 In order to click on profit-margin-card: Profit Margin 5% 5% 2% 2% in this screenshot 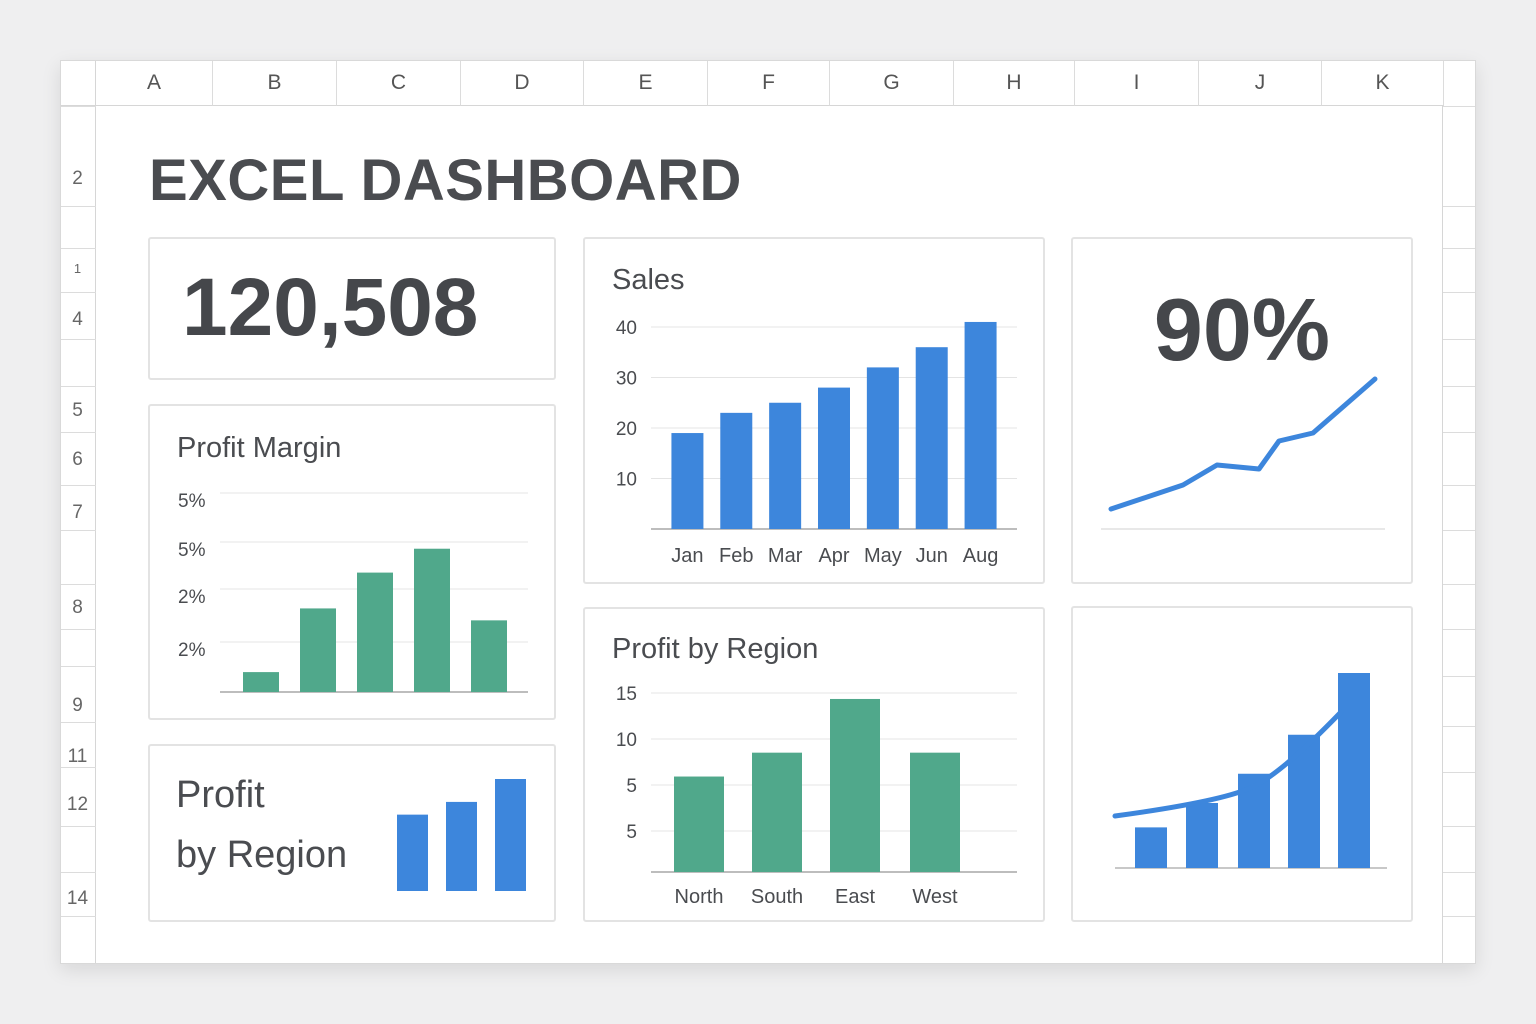, I will do `click(352, 562)`.